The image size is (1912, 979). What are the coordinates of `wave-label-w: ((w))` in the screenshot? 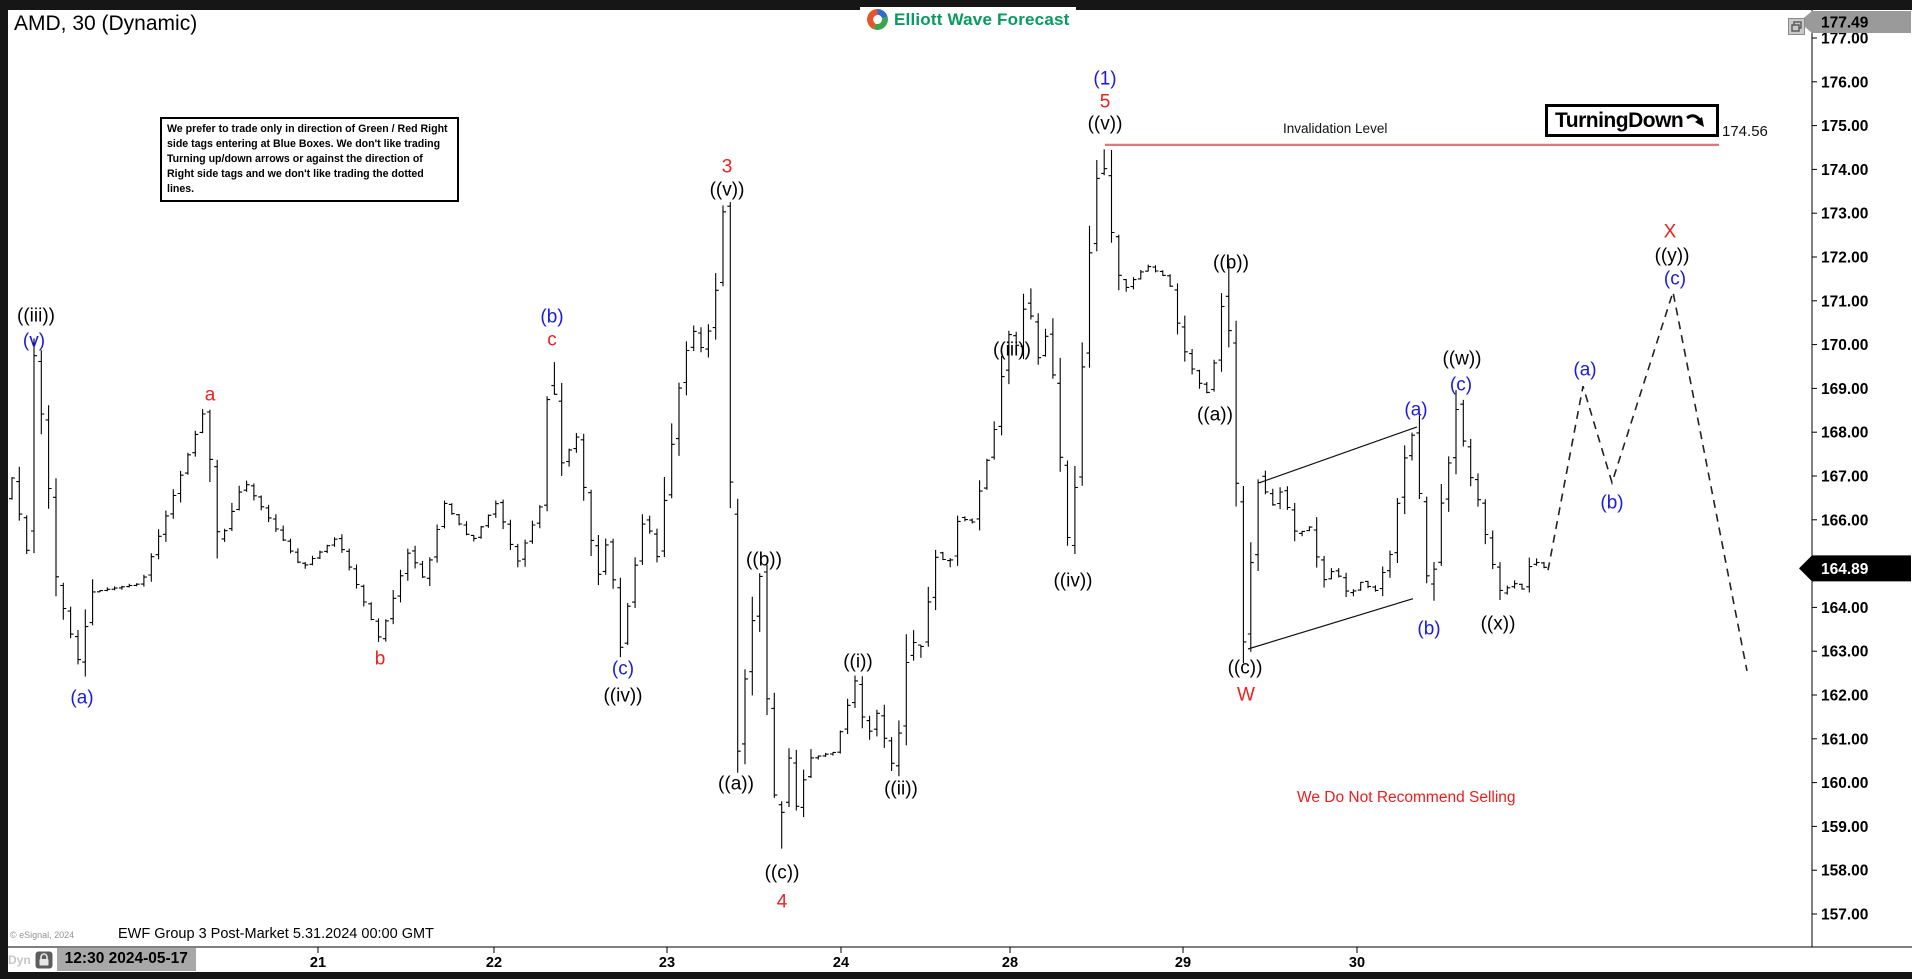 It's located at (1461, 359).